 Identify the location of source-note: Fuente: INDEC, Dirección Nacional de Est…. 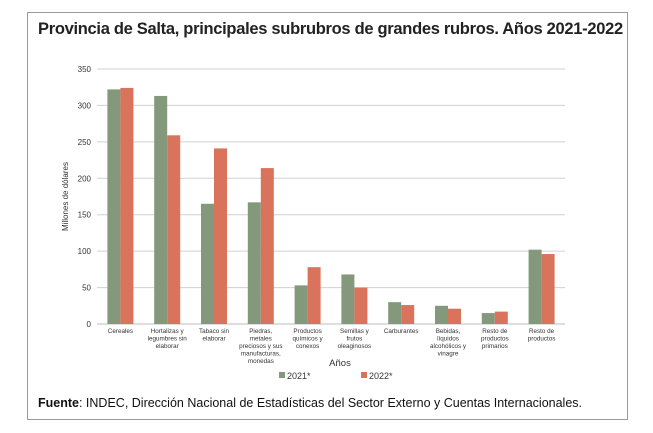
(310, 403).